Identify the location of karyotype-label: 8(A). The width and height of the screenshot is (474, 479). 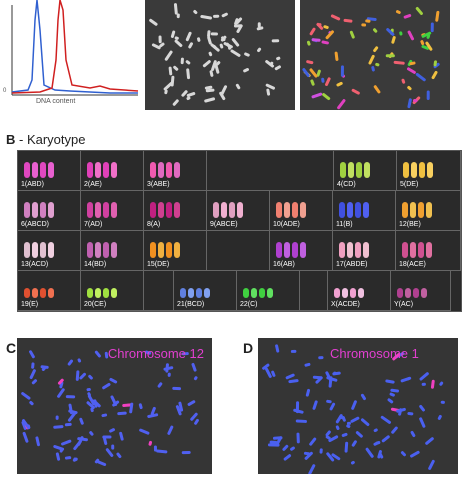
(154, 224).